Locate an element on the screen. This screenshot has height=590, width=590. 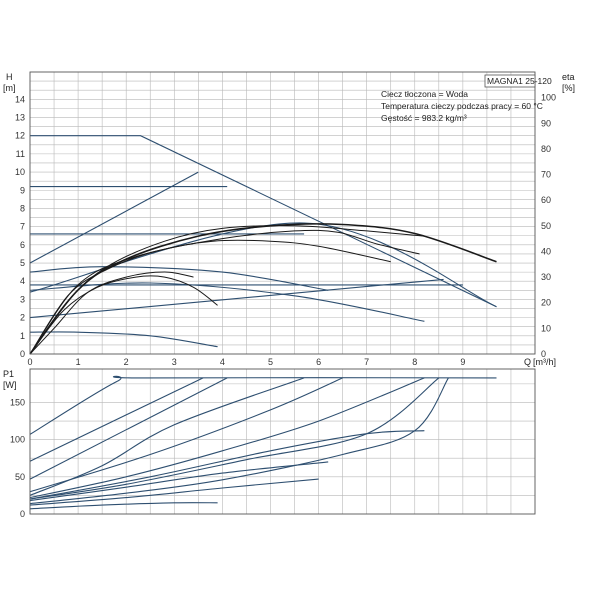
efficiency-tick-label: 90 is located at coordinates (546, 123).